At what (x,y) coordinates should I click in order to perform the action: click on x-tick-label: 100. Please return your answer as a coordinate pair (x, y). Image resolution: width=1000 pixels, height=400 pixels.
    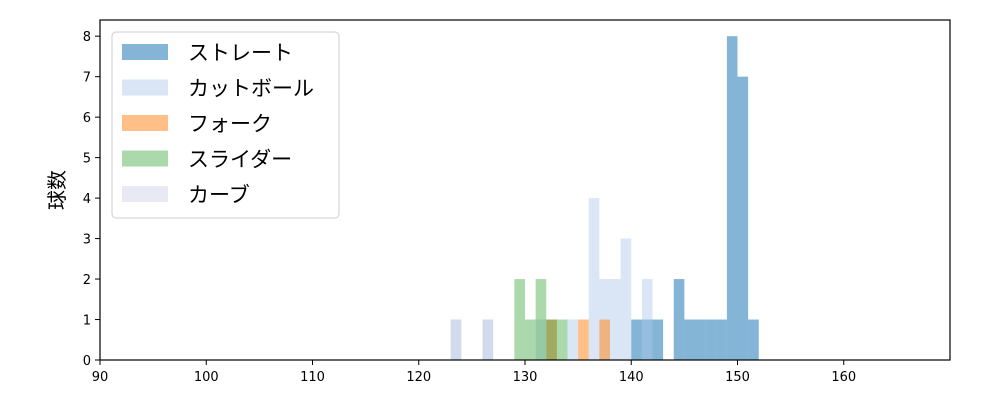
    Looking at the image, I should click on (206, 377).